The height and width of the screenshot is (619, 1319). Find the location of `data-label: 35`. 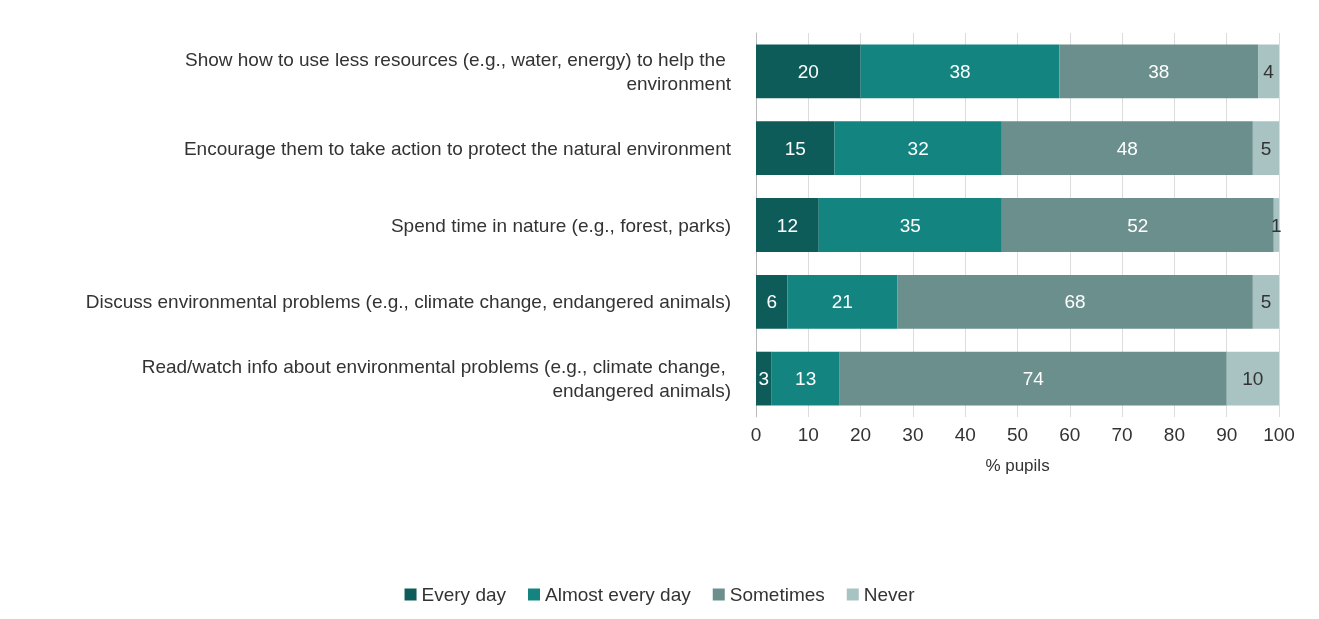

data-label: 35 is located at coordinates (910, 225).